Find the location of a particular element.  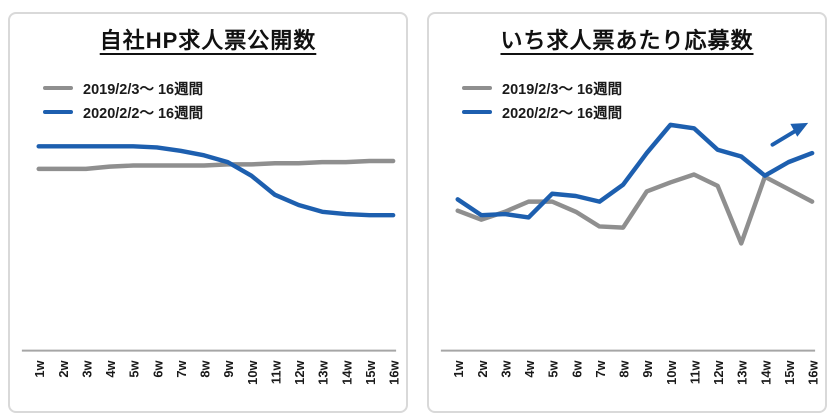

chart-title-left: 自社HP求人票公開数 is located at coordinates (208, 40).